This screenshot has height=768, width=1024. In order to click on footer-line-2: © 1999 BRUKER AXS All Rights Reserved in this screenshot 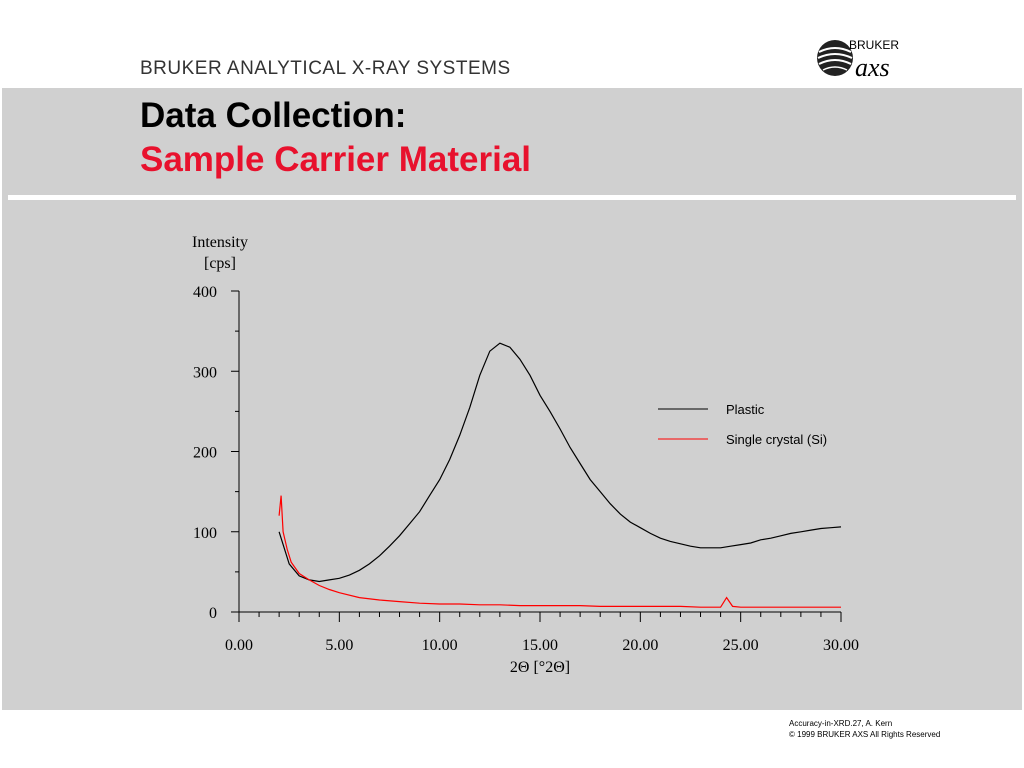, I will do `click(865, 734)`.